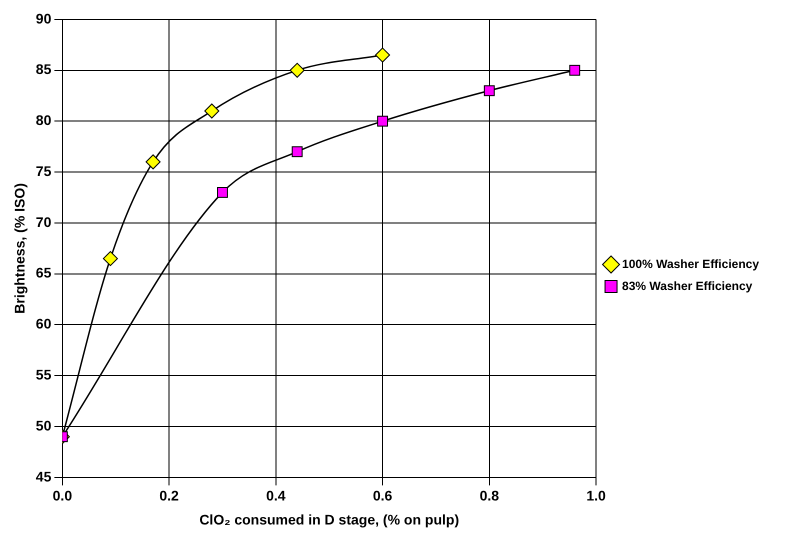 The image size is (793, 545). I want to click on x-tick-label: 1.0, so click(596, 496).